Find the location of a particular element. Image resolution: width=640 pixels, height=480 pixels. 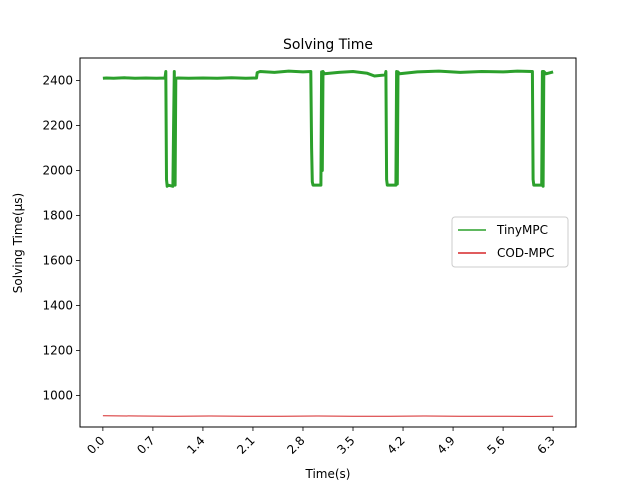

y-tick-label: 1800 is located at coordinates (57, 216).